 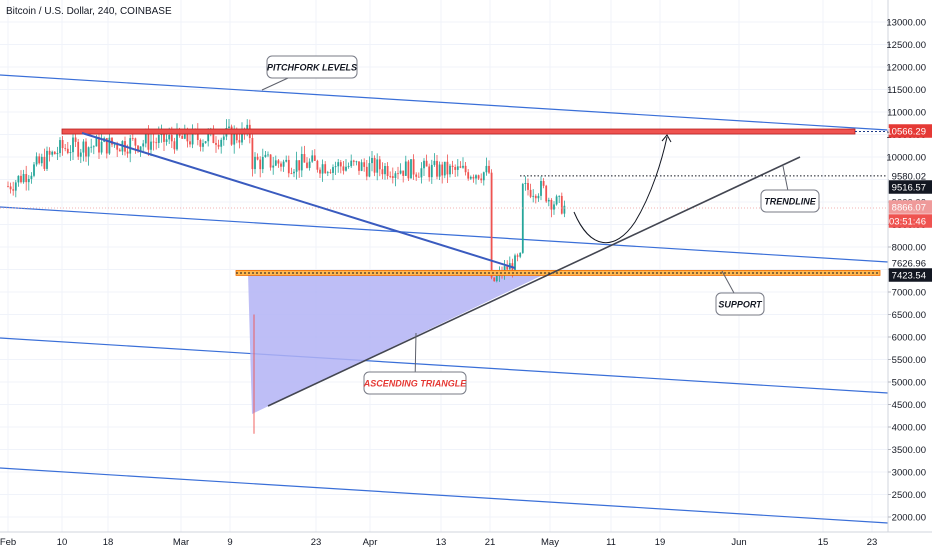 What do you see at coordinates (738, 542) in the screenshot?
I see `time-tick-label: Jun` at bounding box center [738, 542].